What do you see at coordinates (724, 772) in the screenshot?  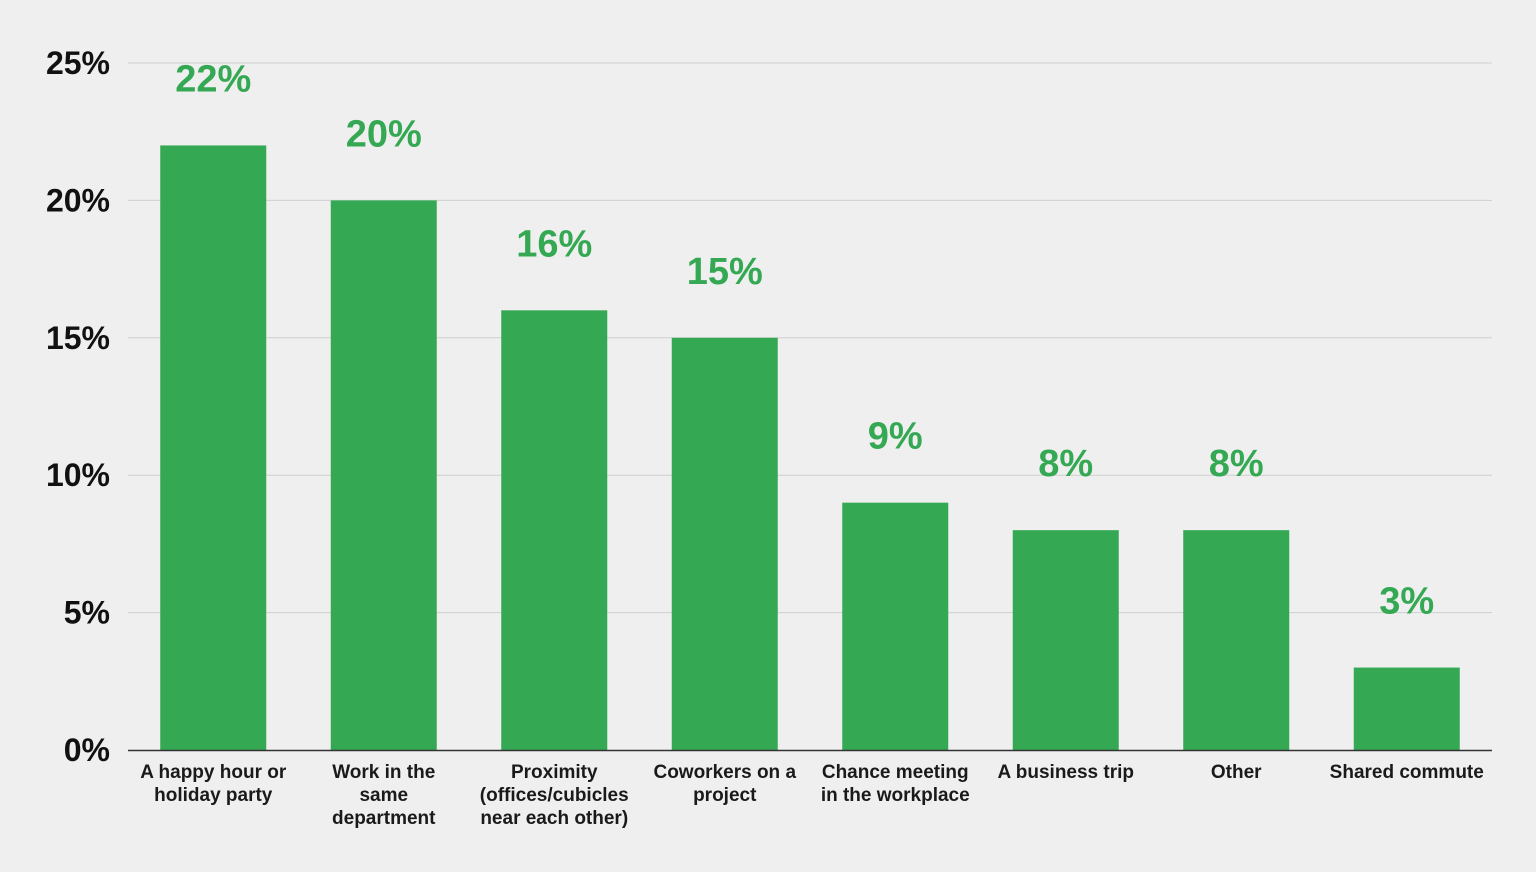 I see `x-tick-label-line: Coworkers on a` at bounding box center [724, 772].